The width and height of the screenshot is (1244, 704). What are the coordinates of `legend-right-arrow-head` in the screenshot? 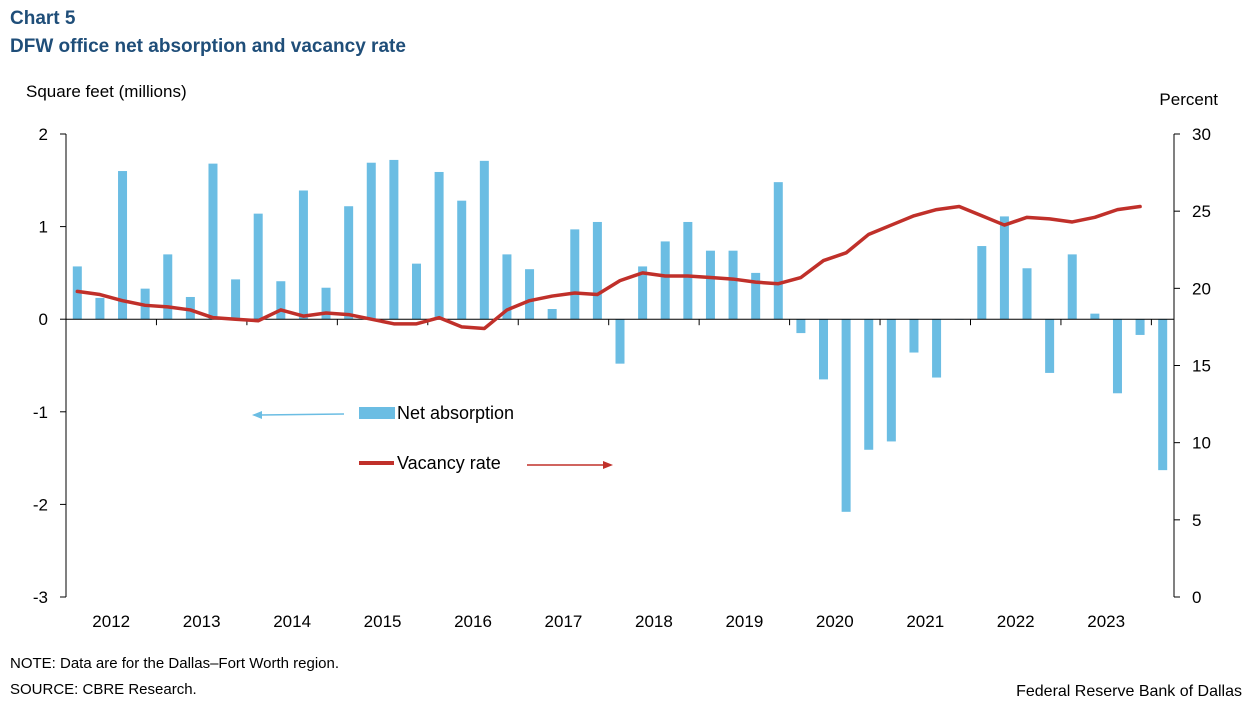 It's located at (608, 465).